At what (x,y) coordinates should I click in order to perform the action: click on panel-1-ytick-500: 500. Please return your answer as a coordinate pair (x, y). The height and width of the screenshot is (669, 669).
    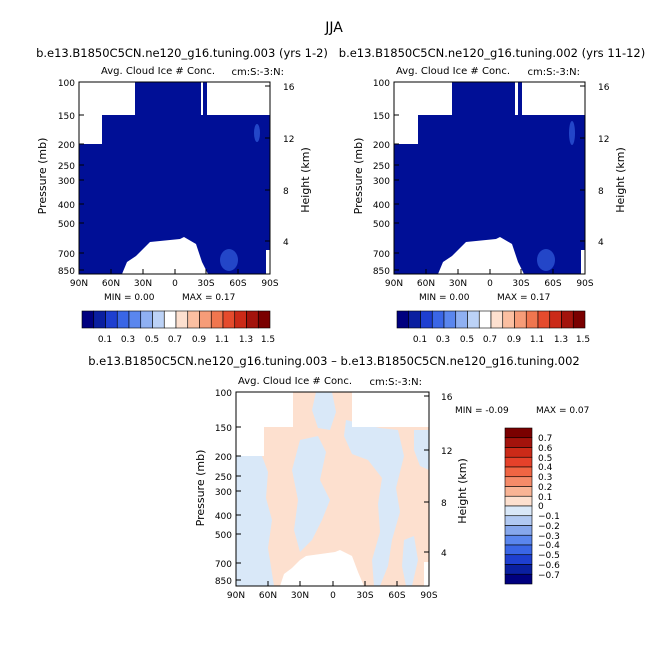
    Looking at the image, I should click on (66, 225).